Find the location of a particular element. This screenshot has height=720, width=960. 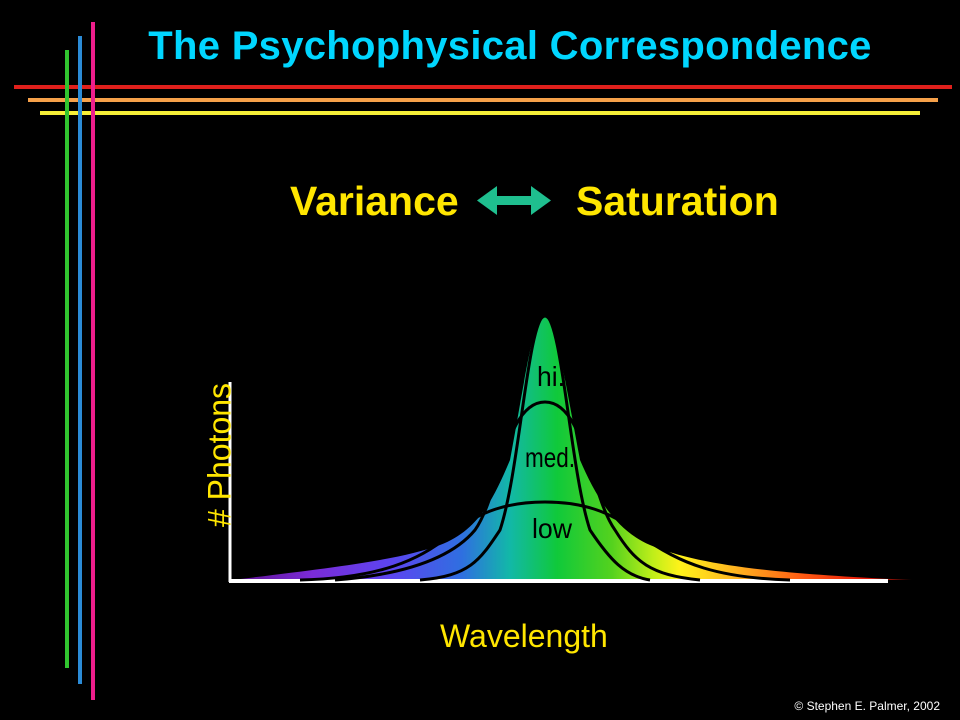

saturation-label: Saturation is located at coordinates (677, 201).